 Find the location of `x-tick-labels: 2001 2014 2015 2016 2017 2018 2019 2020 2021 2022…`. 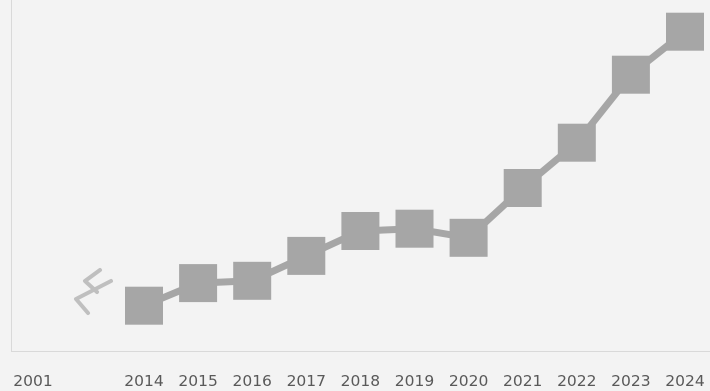

x-tick-labels: 2001 2014 2015 2016 2017 2018 2019 2020 2021 2022… is located at coordinates (358, 381).